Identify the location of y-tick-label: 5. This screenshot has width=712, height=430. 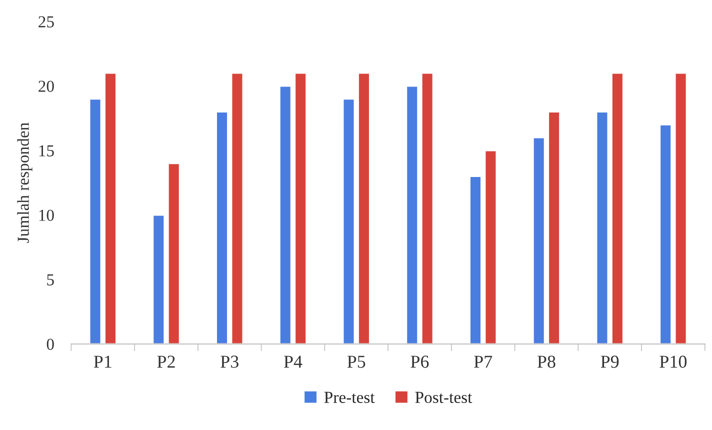
(50, 280).